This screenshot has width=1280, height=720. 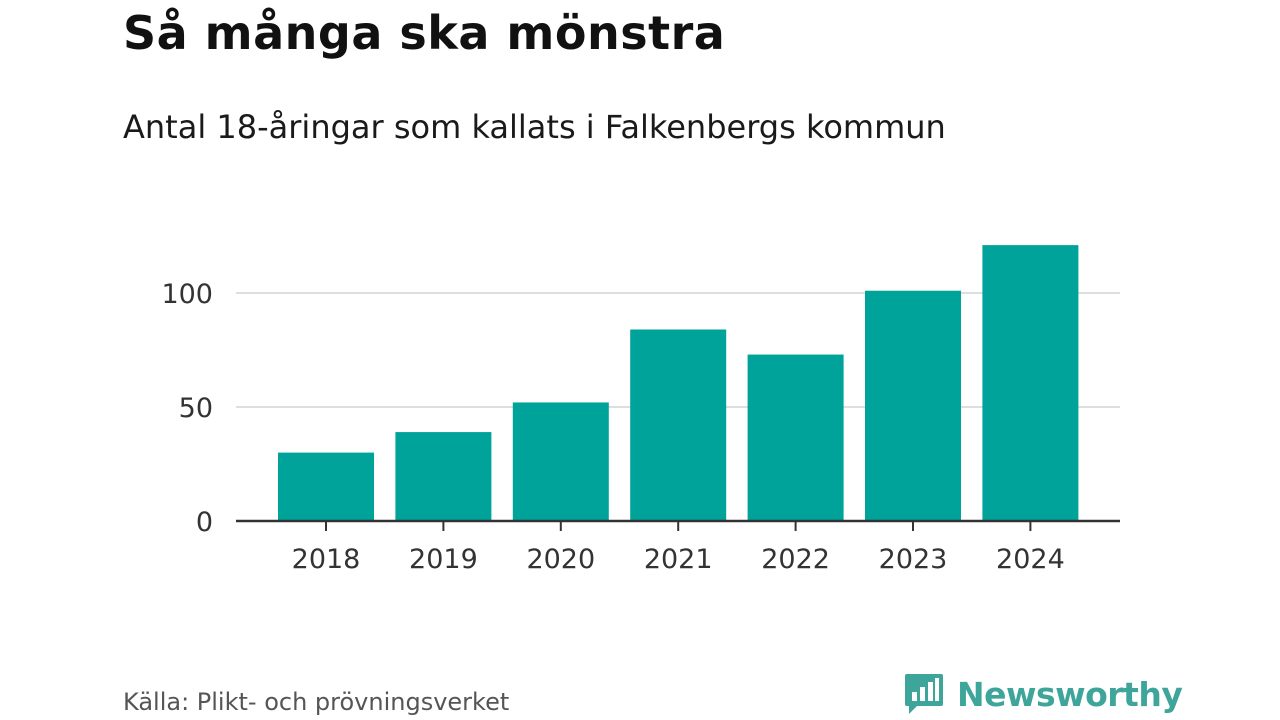 What do you see at coordinates (326, 486) in the screenshot?
I see `bar-2018` at bounding box center [326, 486].